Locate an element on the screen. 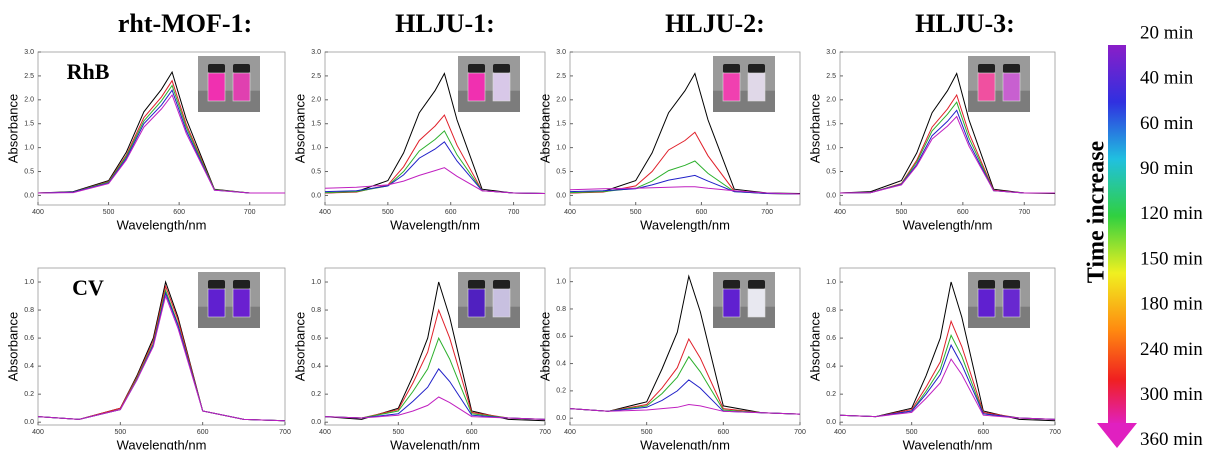  time-label: 150 min is located at coordinates (1171, 258).